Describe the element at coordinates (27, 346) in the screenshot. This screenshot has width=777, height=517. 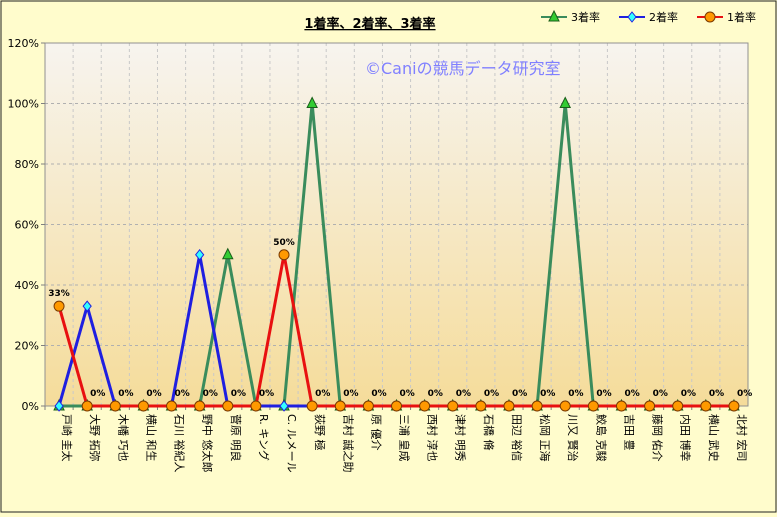
I see `y-tick-label: 20%` at that location.